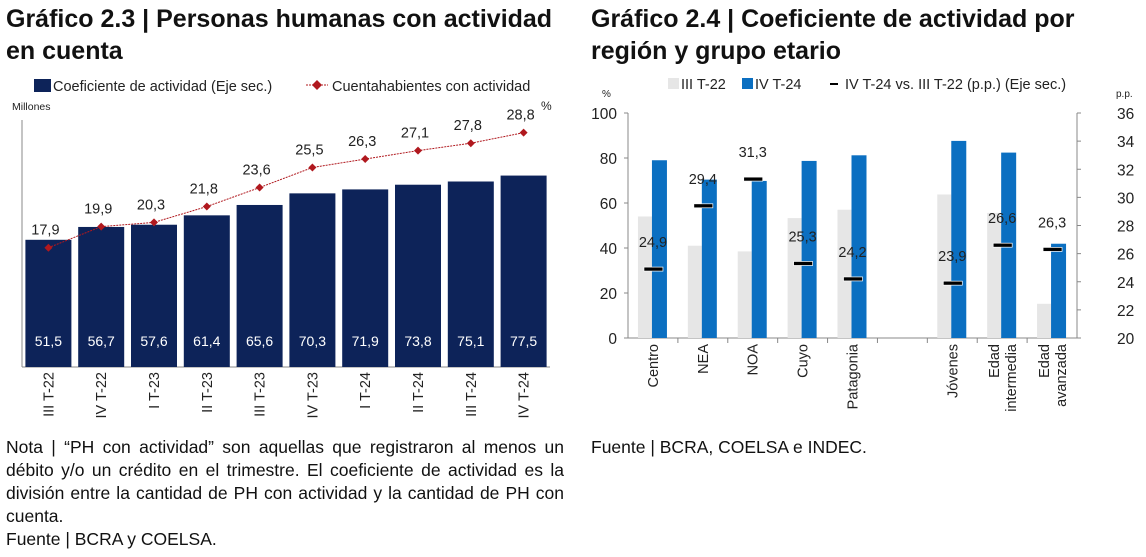 This screenshot has height=557, width=1146. Describe the element at coordinates (955, 85) in the screenshot. I see `legend-marker-label: IV T-24 vs. III T-22 (p.p.) (Eje sec.)` at that location.